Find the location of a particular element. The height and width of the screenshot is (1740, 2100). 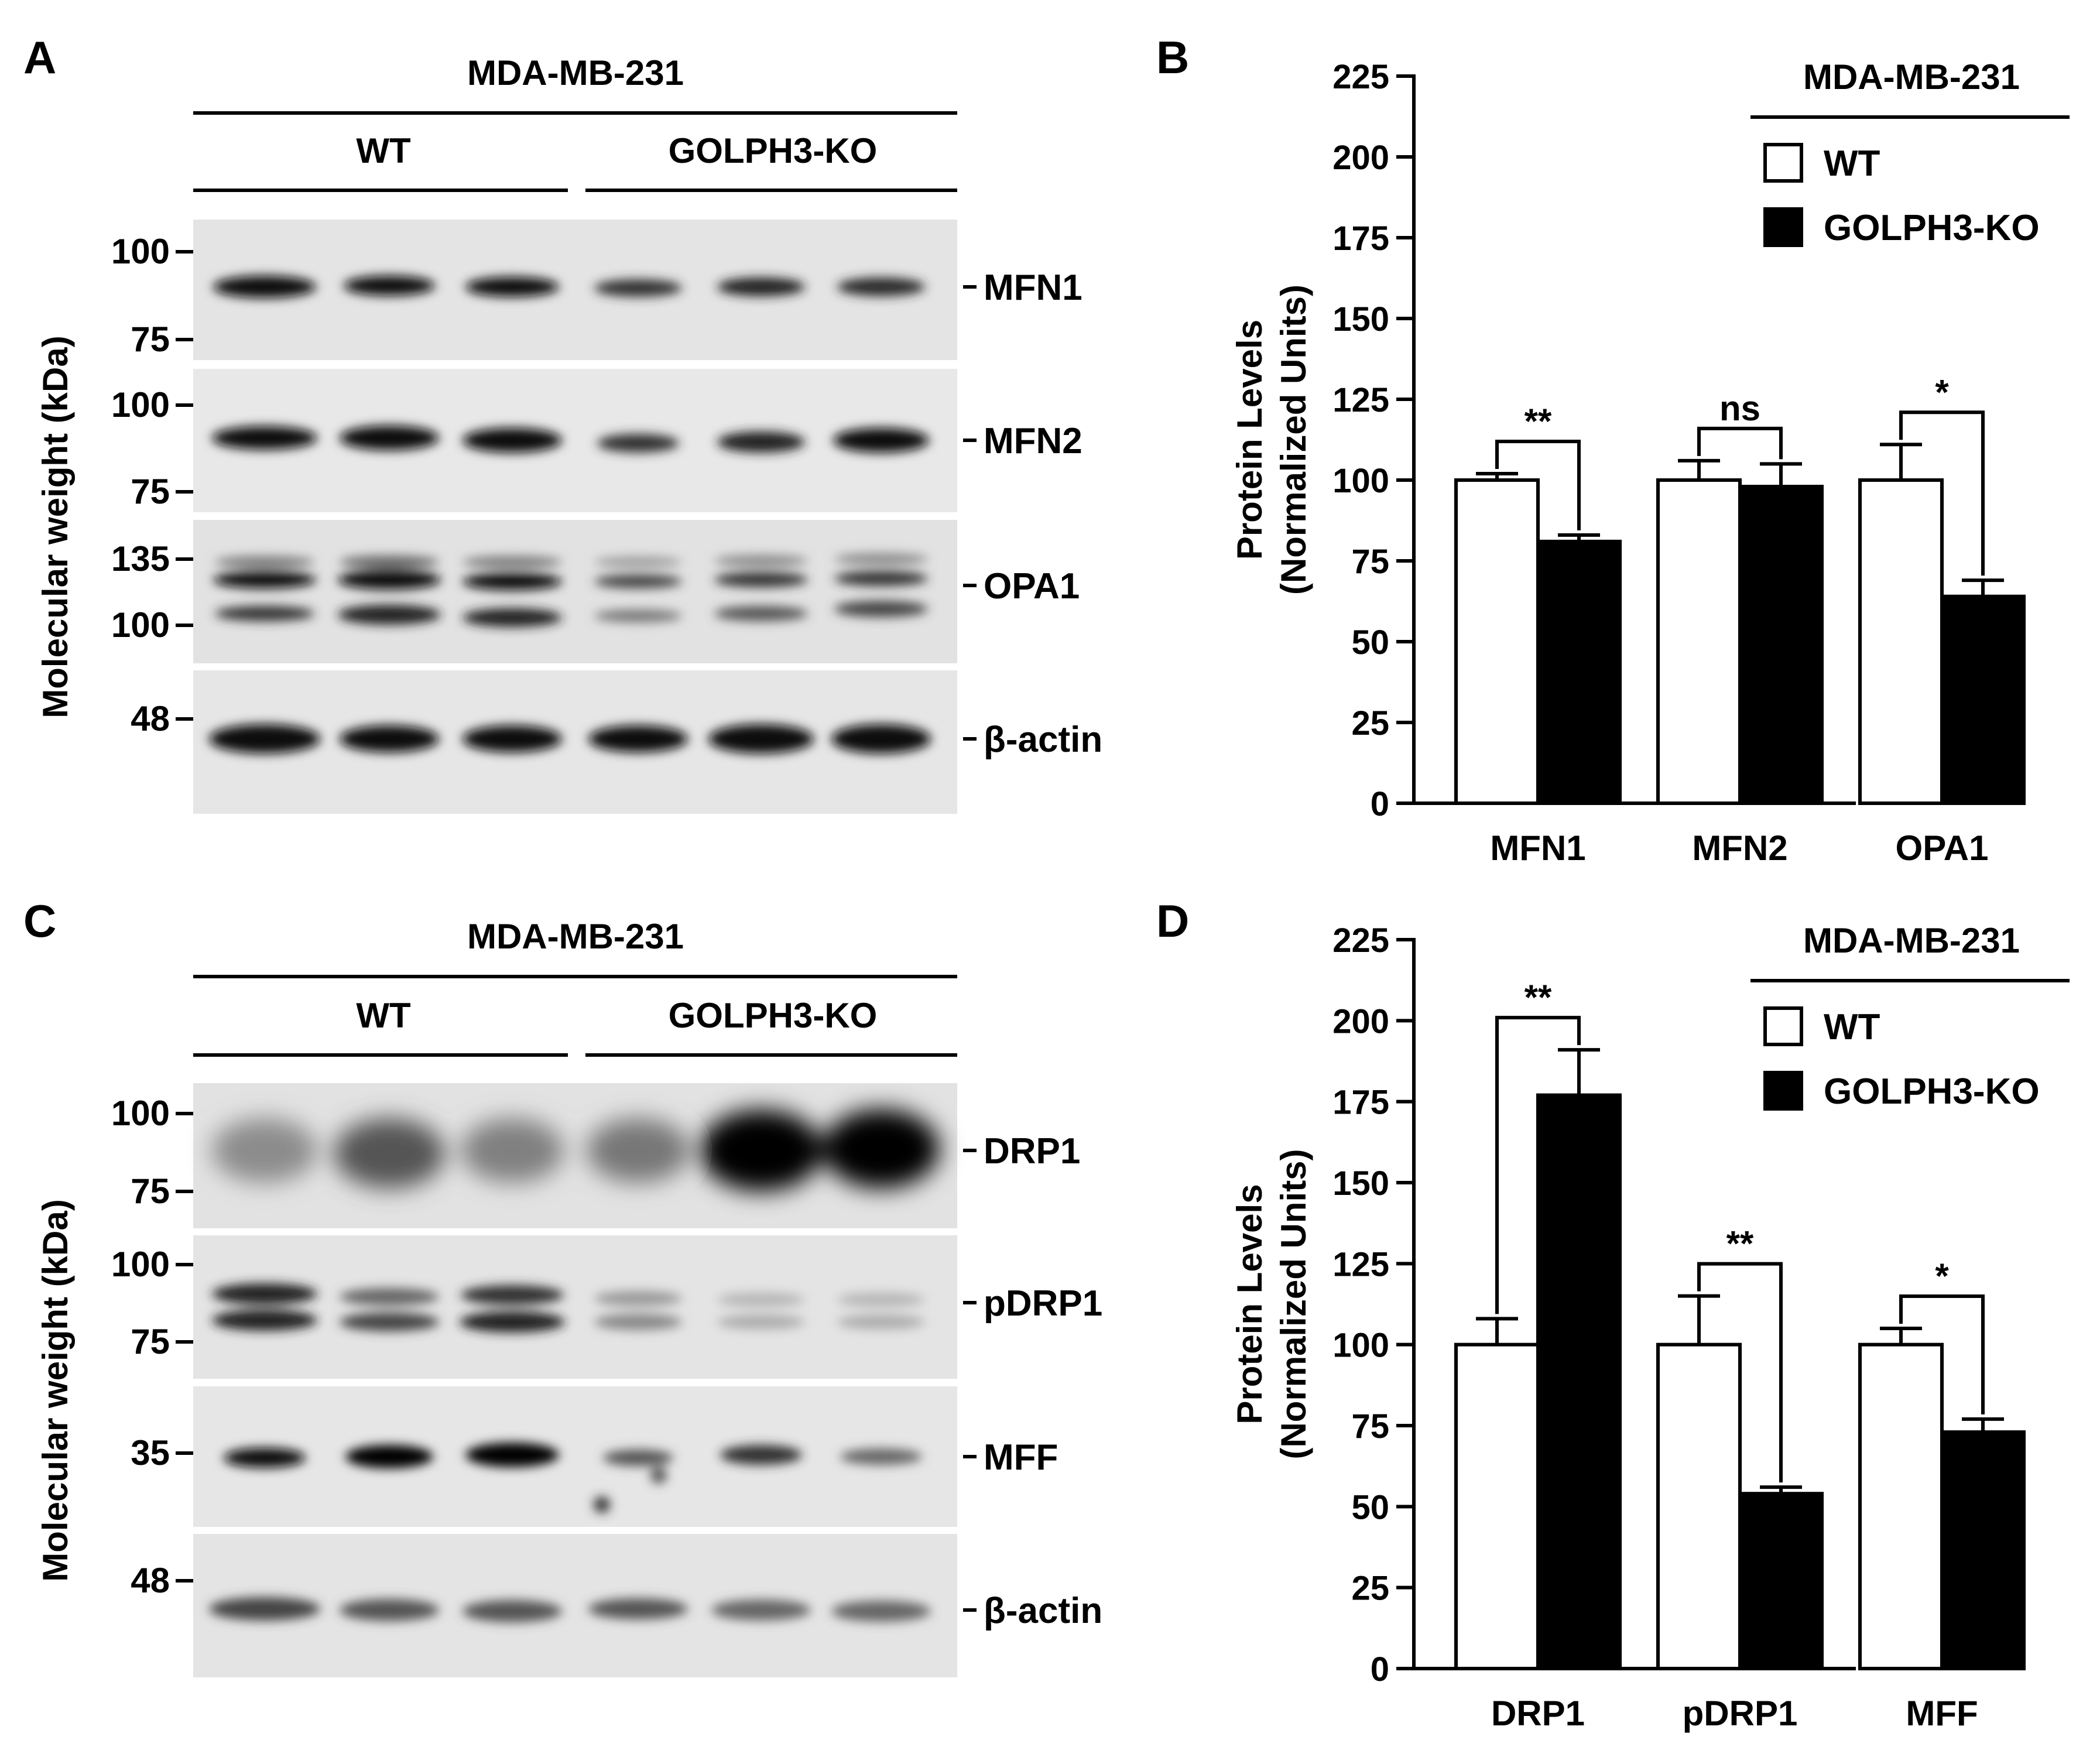

marker-label: 135 is located at coordinates (140, 558).